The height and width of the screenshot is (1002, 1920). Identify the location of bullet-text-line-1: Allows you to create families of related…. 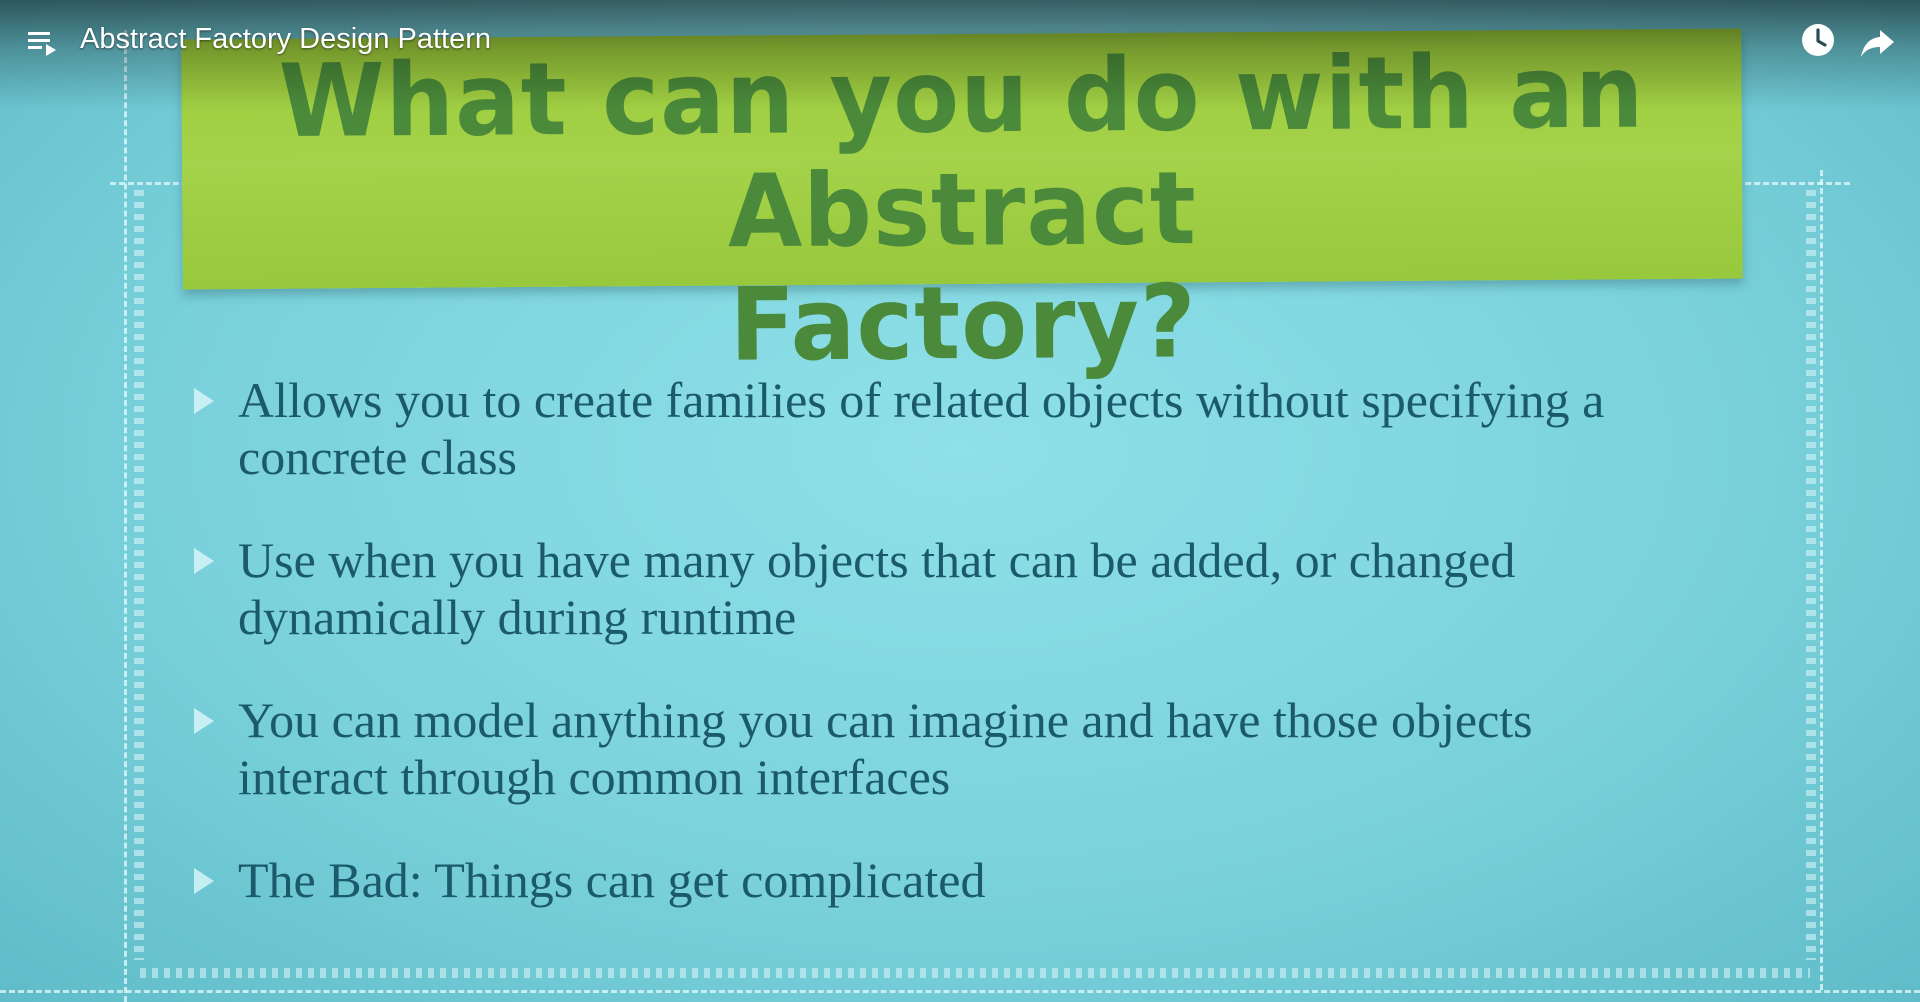
(921, 400).